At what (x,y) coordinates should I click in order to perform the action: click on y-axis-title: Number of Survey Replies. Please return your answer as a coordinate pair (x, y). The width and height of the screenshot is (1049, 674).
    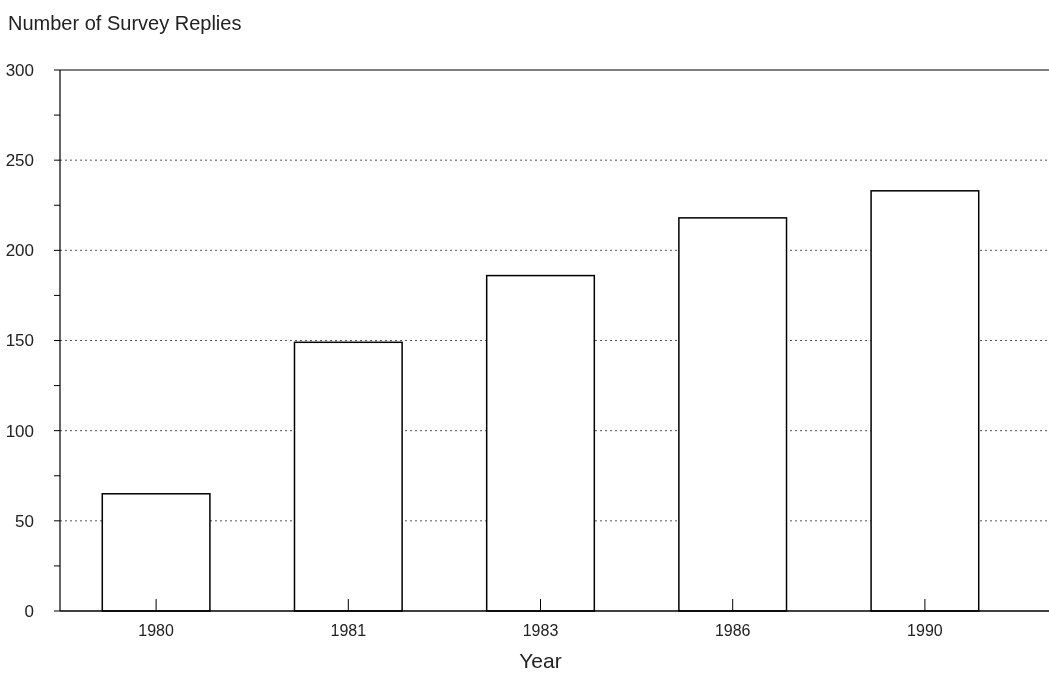
    Looking at the image, I should click on (125, 23).